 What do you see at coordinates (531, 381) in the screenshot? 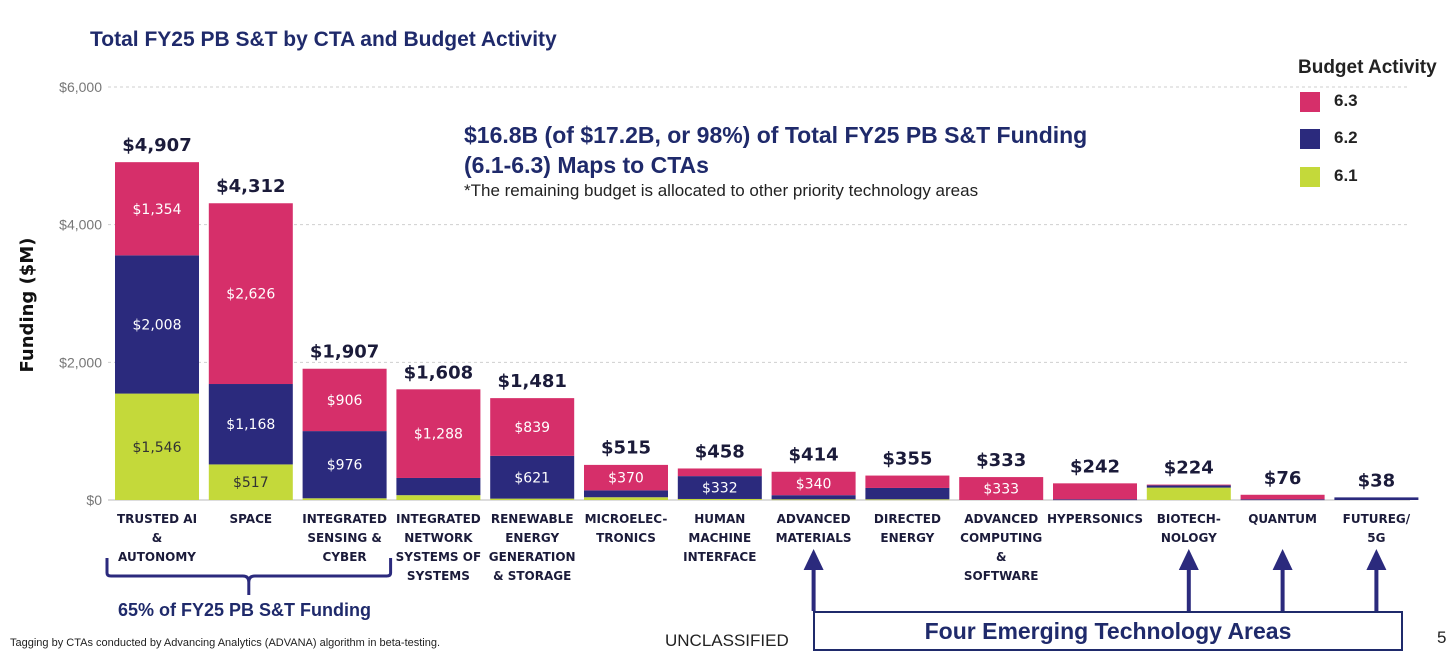
I see `bar-total-label: $1,481` at bounding box center [531, 381].